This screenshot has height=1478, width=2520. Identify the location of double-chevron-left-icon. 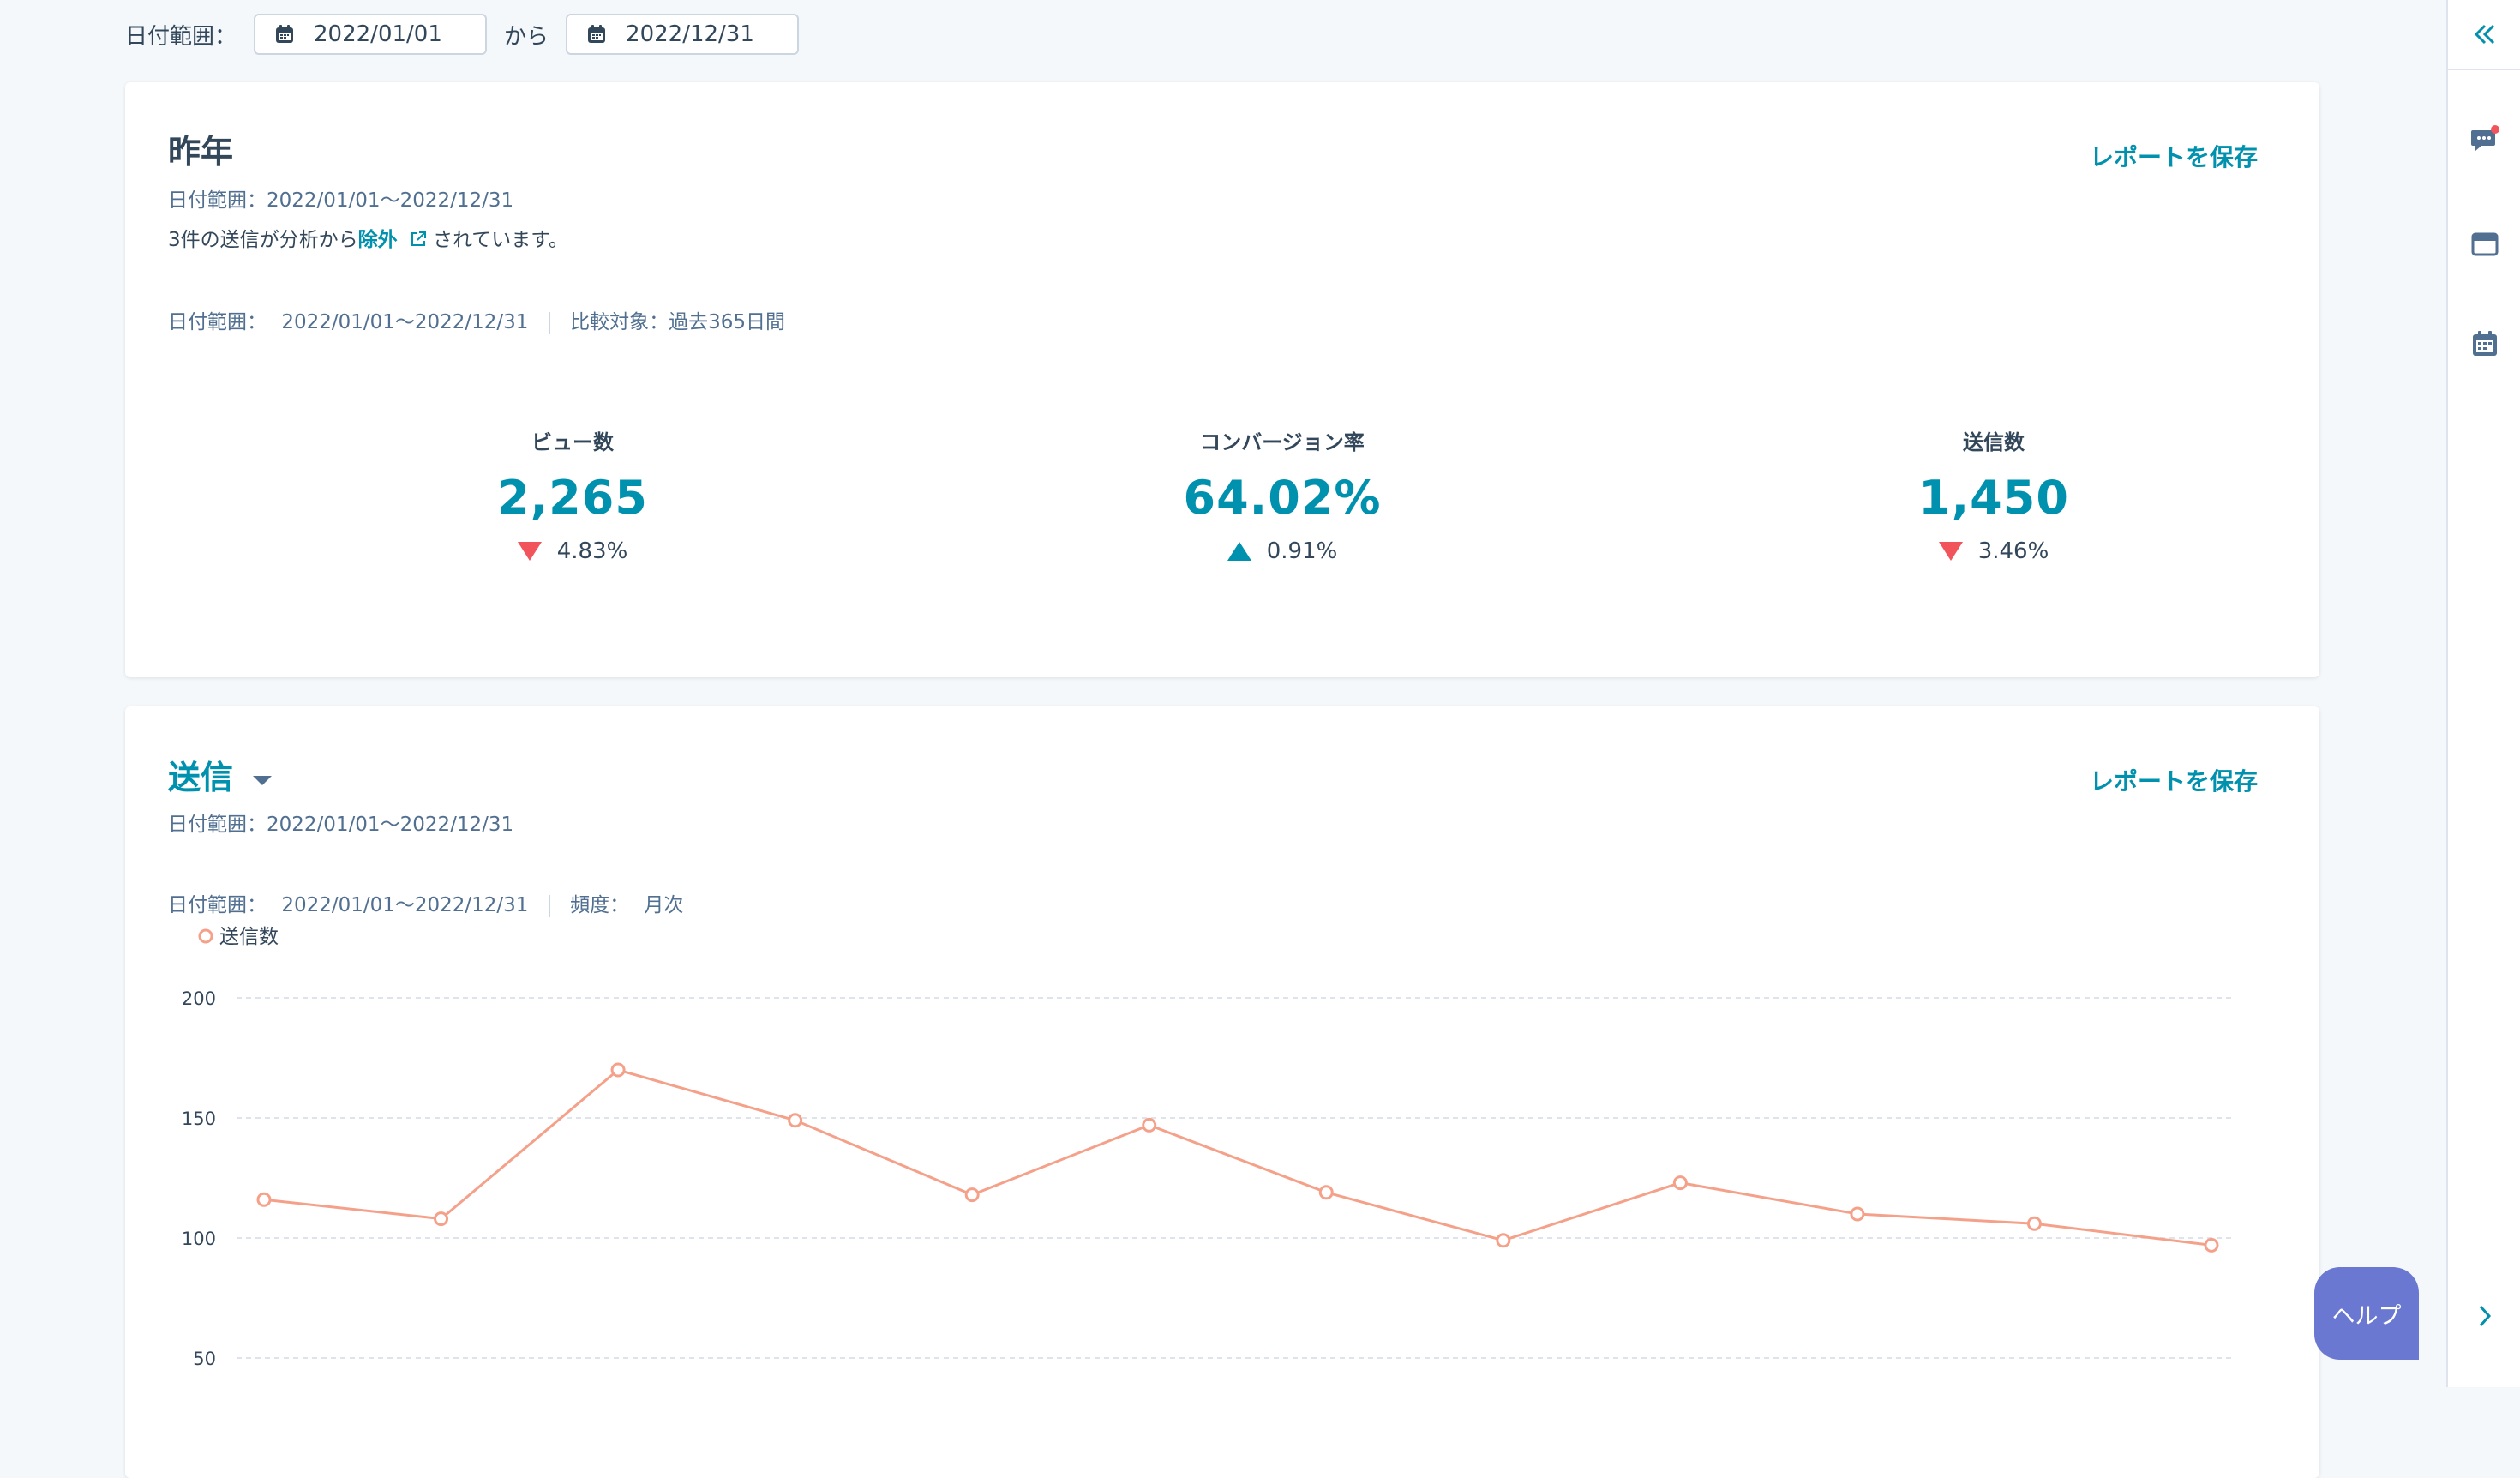
(2484, 34).